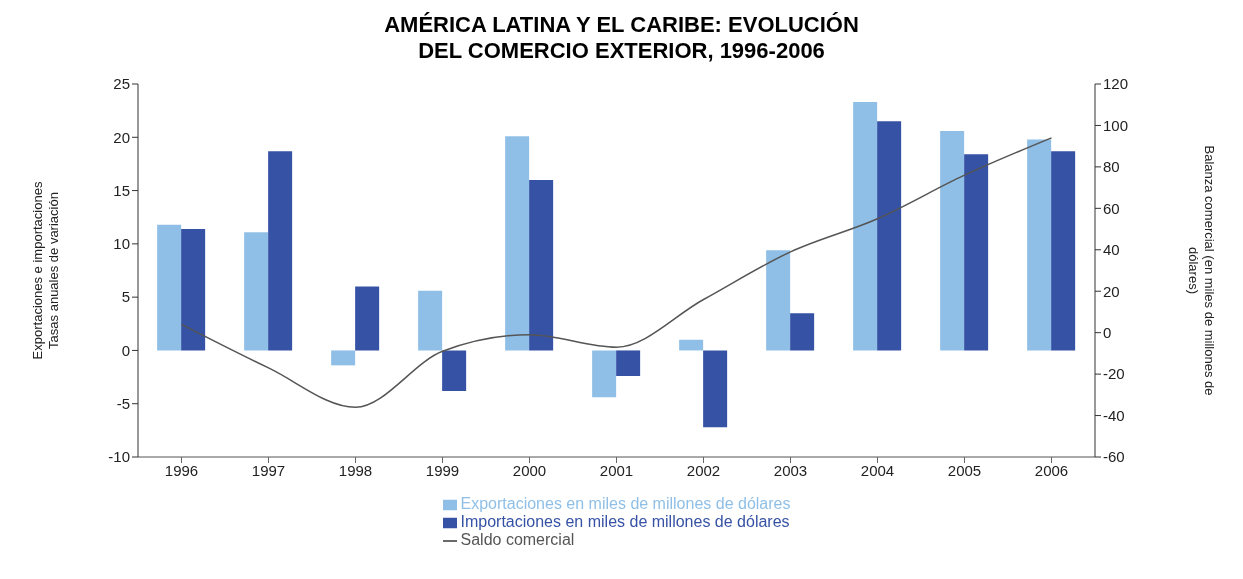 Image resolution: width=1243 pixels, height=579 pixels. Describe the element at coordinates (125, 350) in the screenshot. I see `y-tick-label: 0` at that location.